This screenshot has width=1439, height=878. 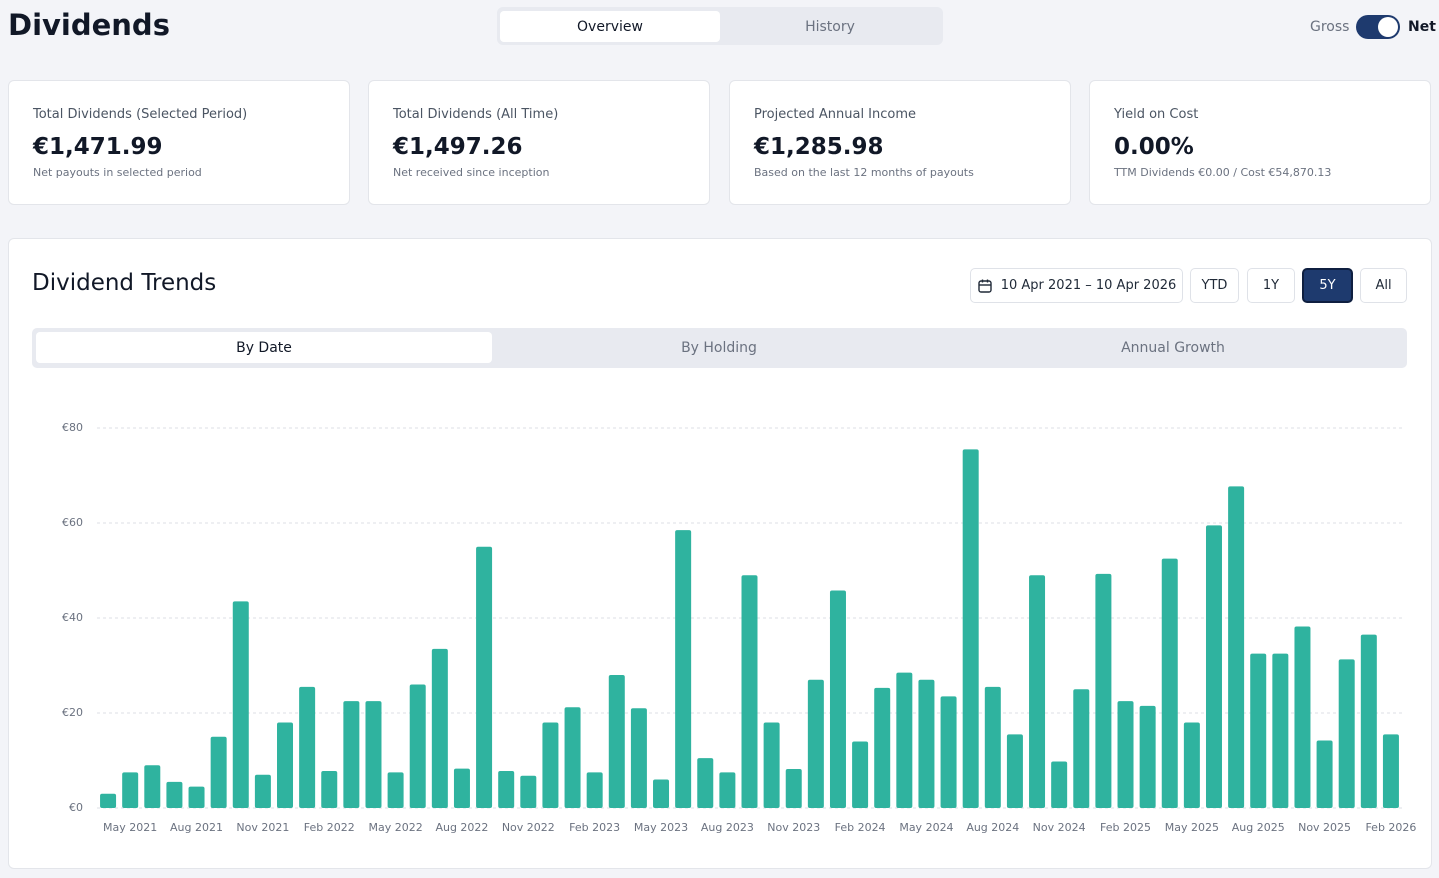 What do you see at coordinates (830, 26) in the screenshot?
I see `tab-history: History` at bounding box center [830, 26].